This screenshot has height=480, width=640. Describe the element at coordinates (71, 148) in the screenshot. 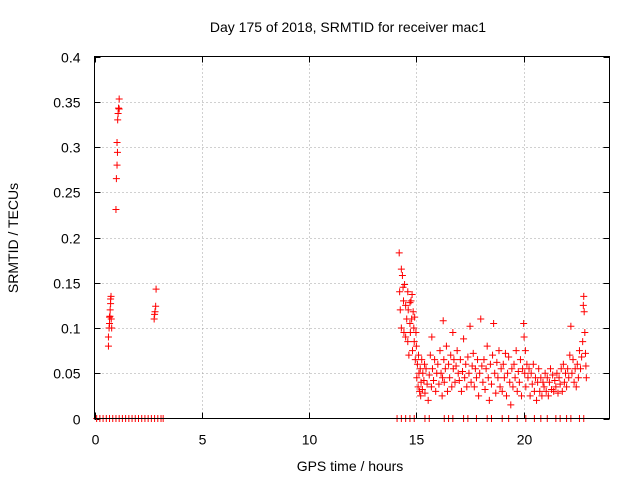

I see `y-tick-label: 0.3` at that location.